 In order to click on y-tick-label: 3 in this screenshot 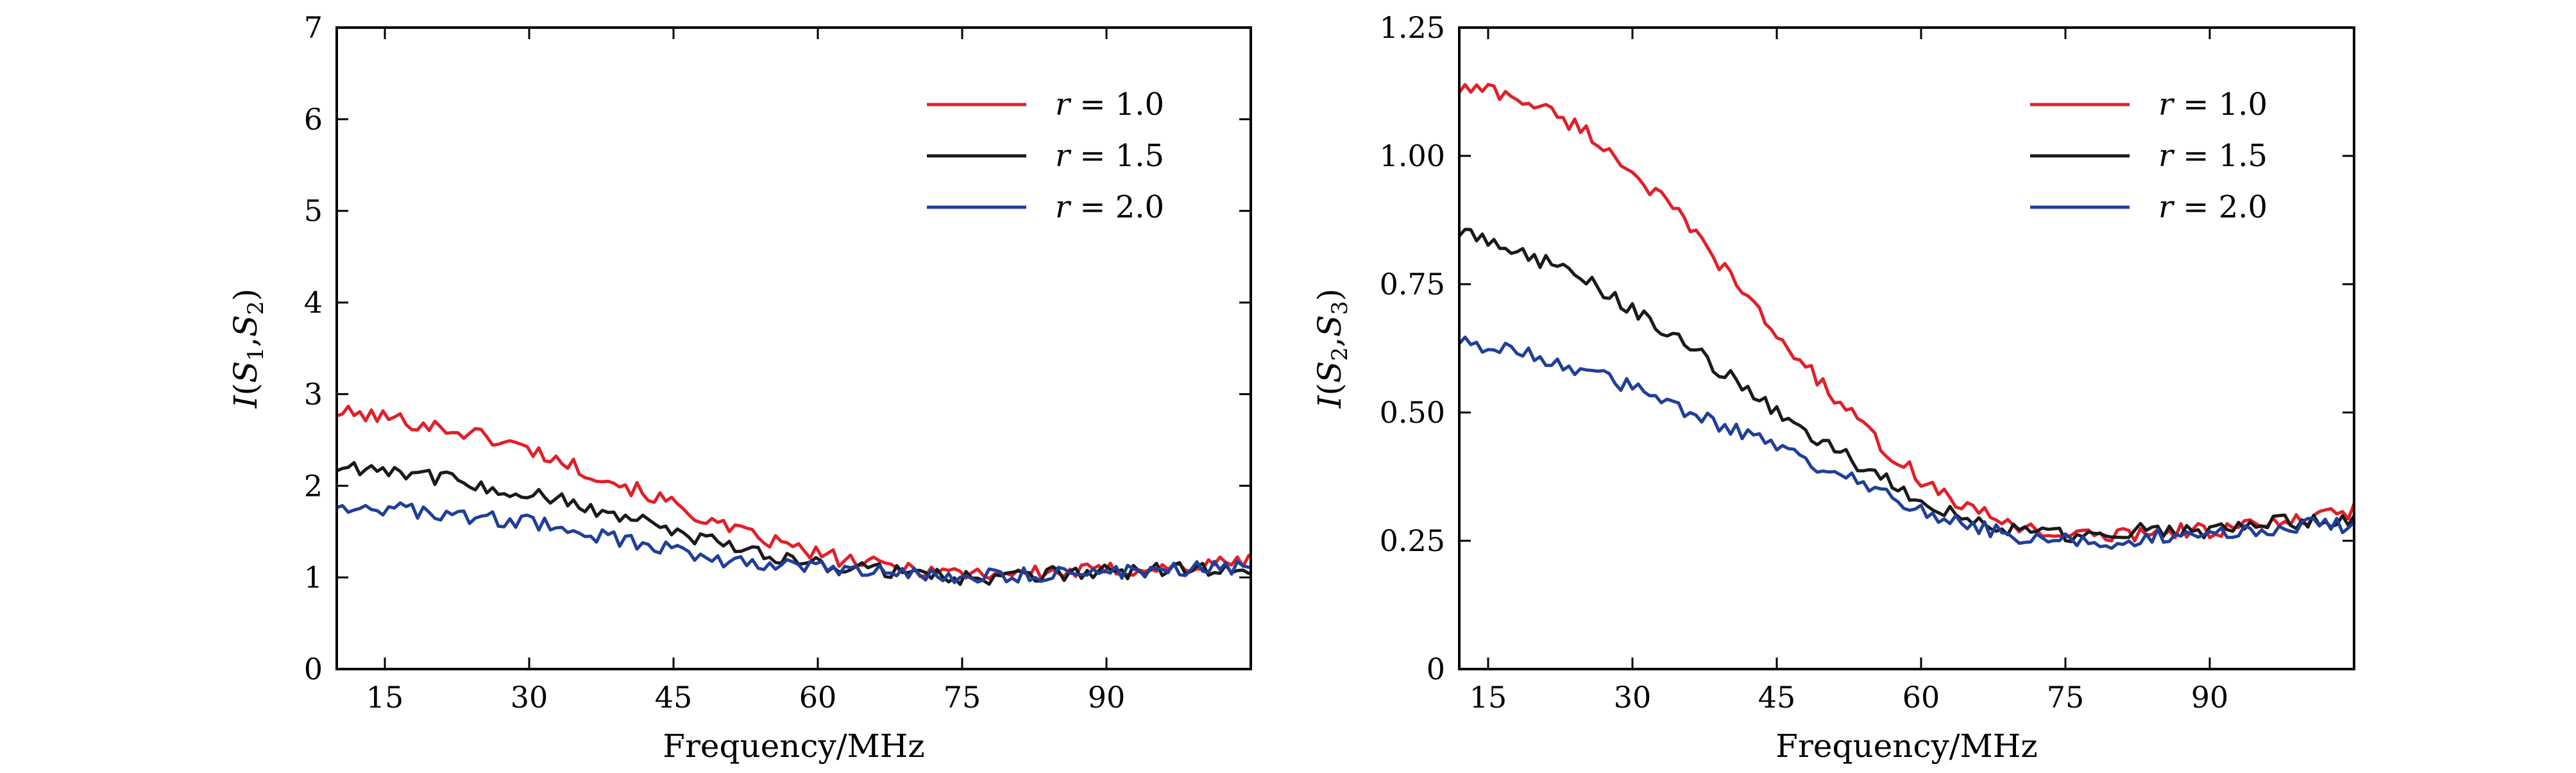, I will do `click(313, 394)`.